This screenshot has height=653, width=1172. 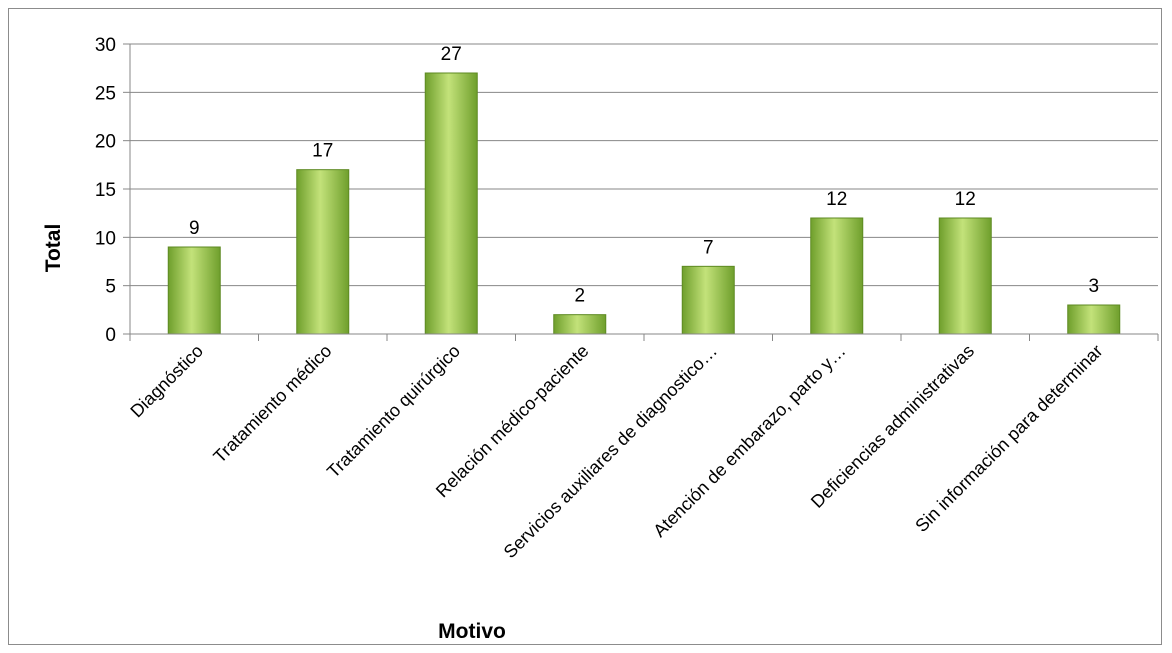 I want to click on y-axis-title: Total, so click(x=53, y=248).